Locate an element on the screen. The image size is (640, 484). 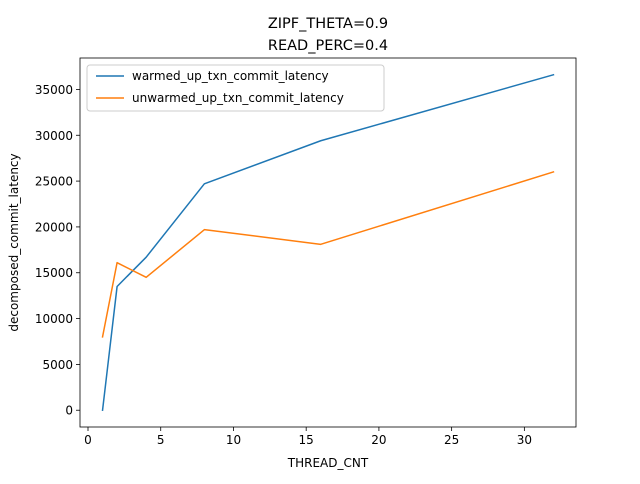
chart-subtitle: READ_PERC=0.4 is located at coordinates (328, 46).